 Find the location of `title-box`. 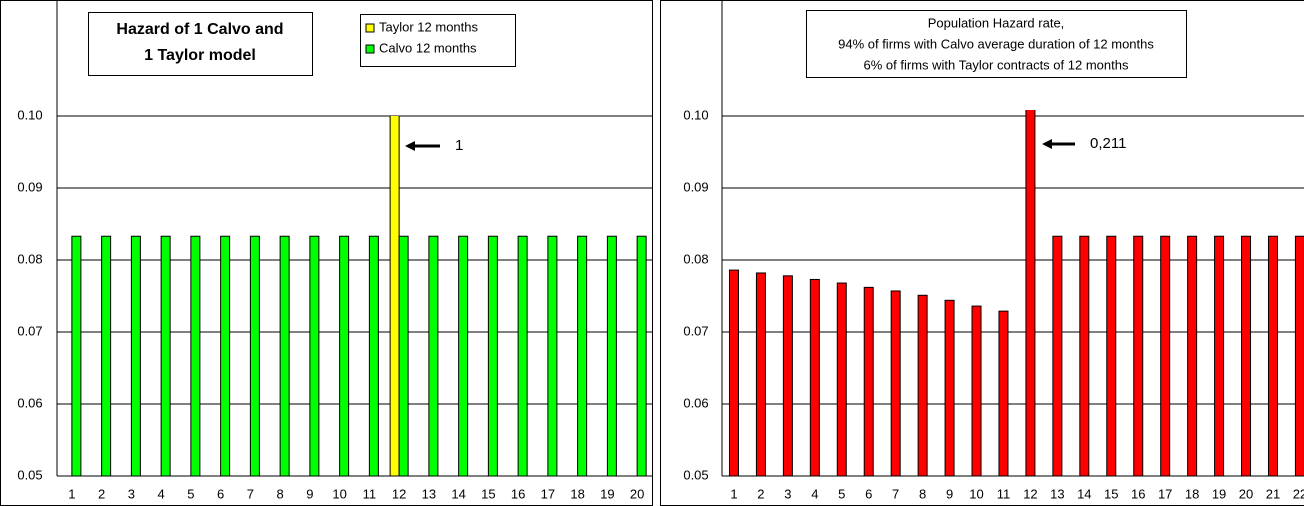

title-box is located at coordinates (200, 44).